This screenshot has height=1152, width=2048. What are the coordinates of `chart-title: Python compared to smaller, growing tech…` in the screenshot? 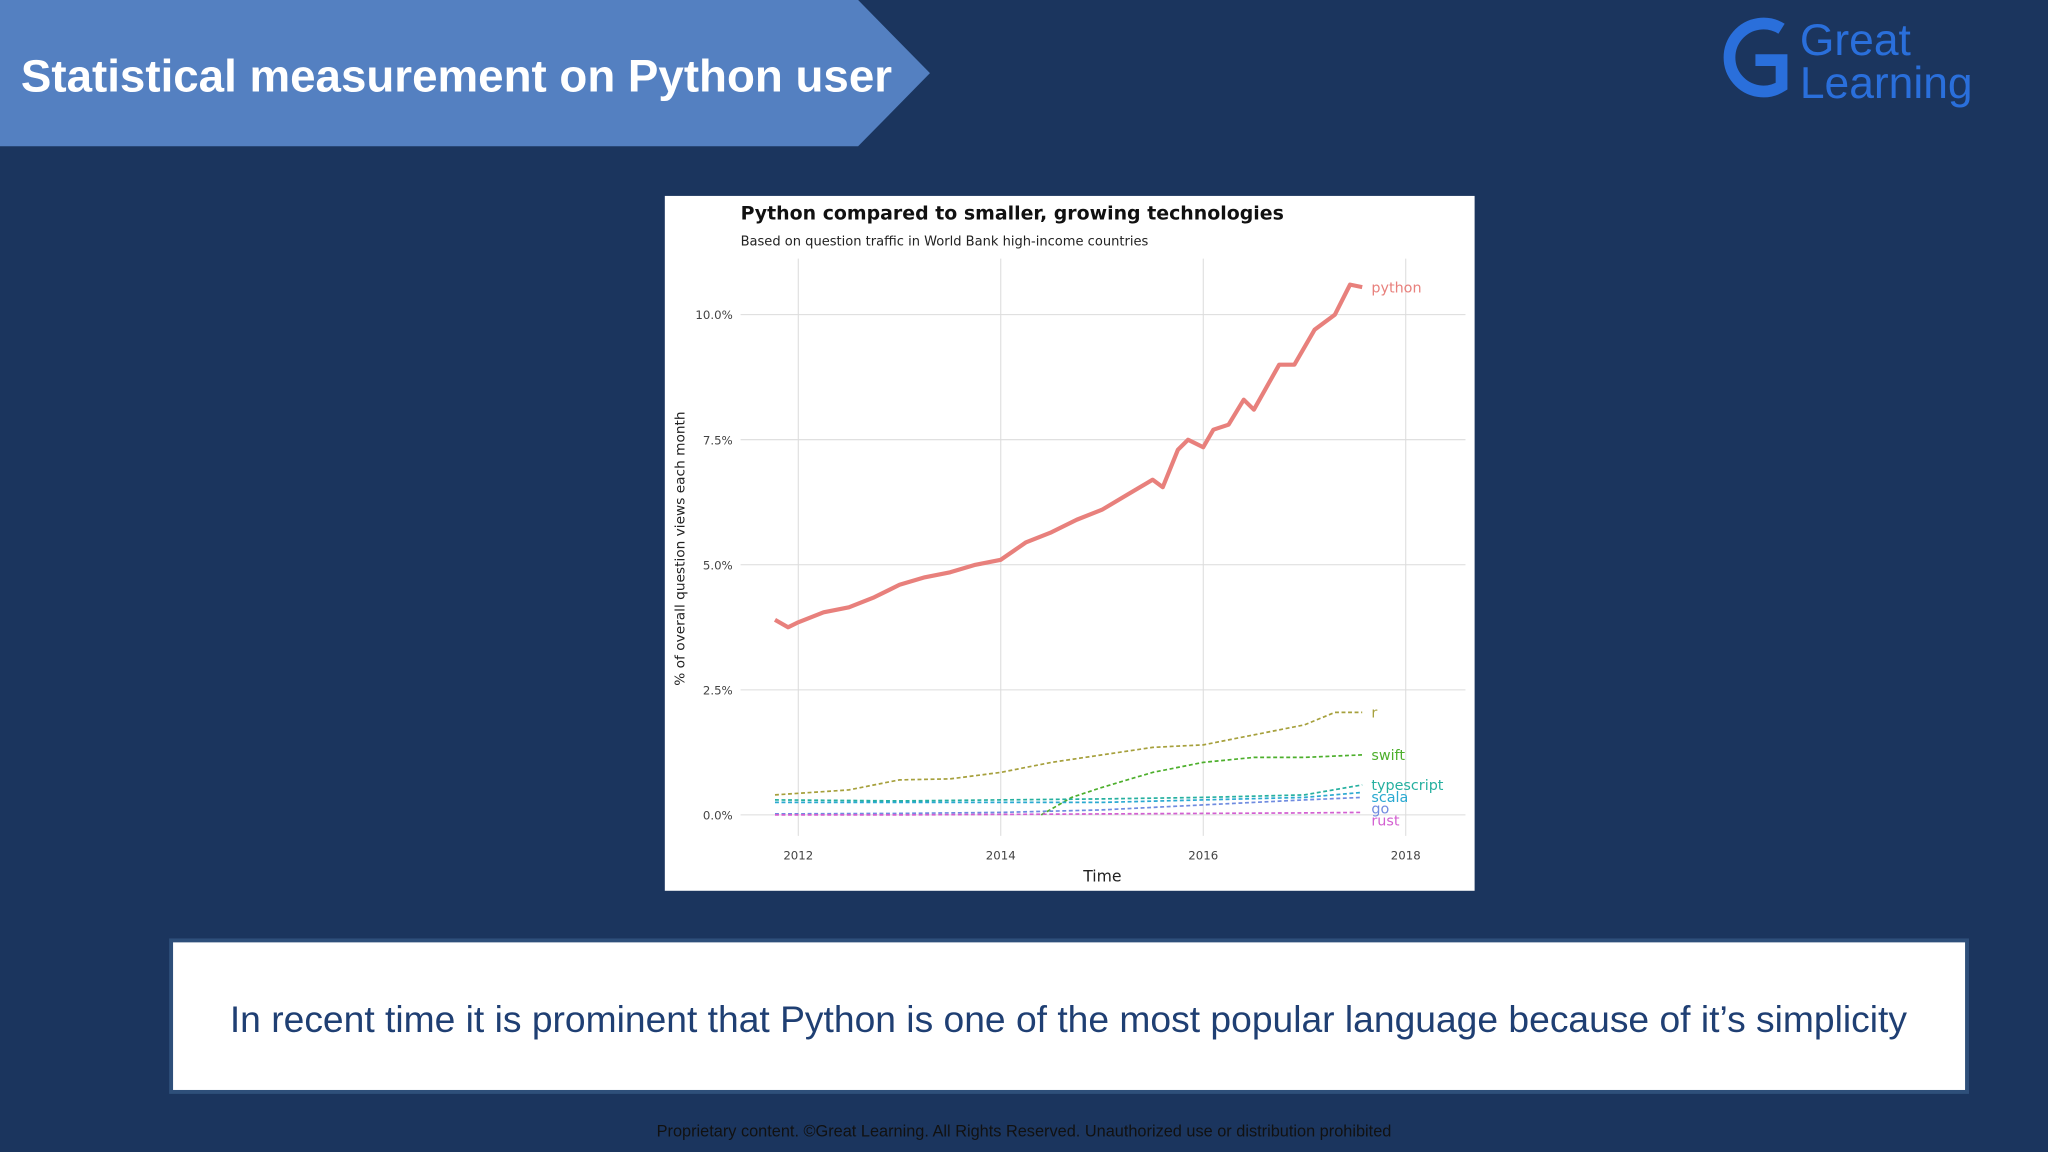 It's located at (1012, 213).